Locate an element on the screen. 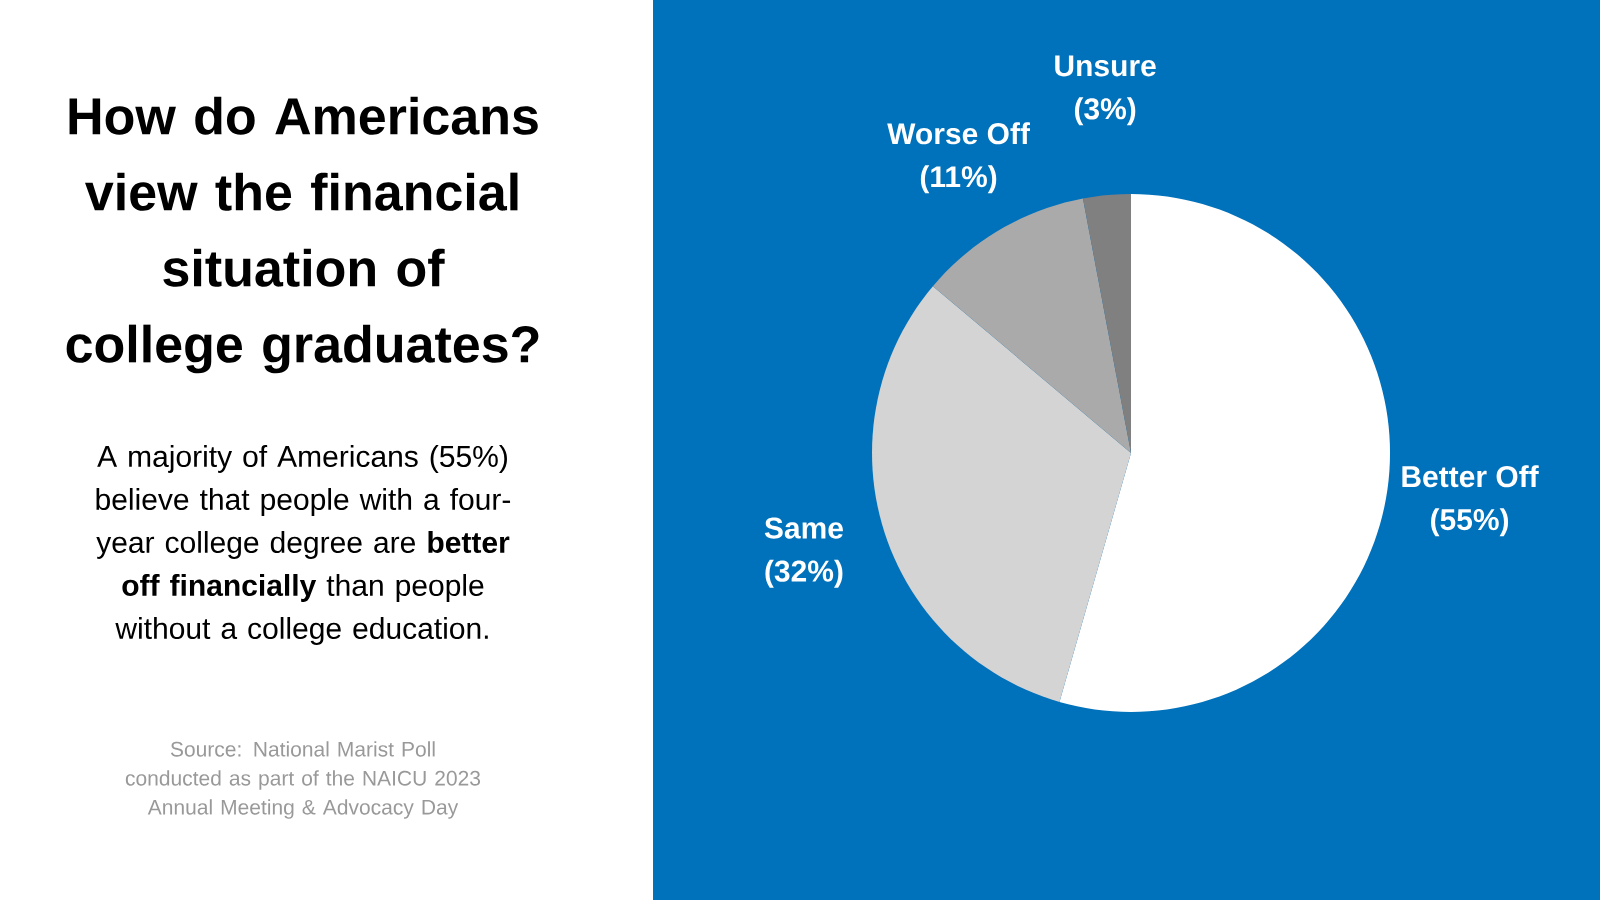 The width and height of the screenshot is (1600, 900). slice-label: Same is located at coordinates (803, 528).